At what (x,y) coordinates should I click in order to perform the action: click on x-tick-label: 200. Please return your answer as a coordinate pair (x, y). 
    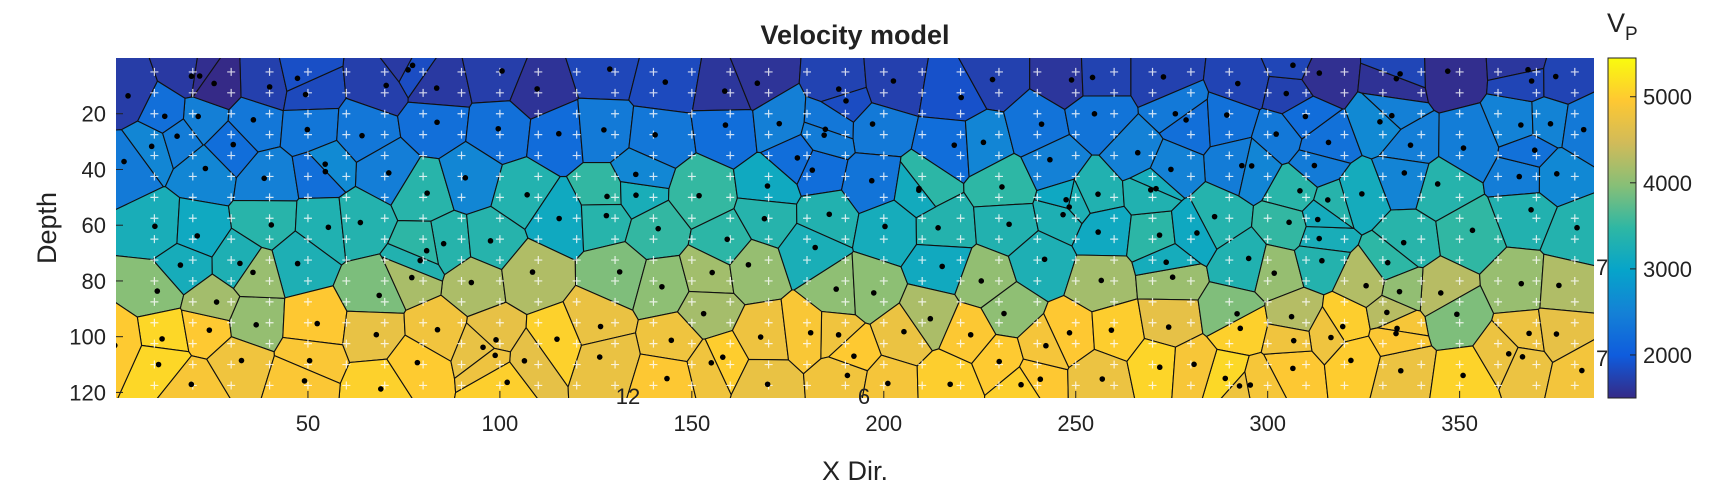
    Looking at the image, I should click on (883, 423).